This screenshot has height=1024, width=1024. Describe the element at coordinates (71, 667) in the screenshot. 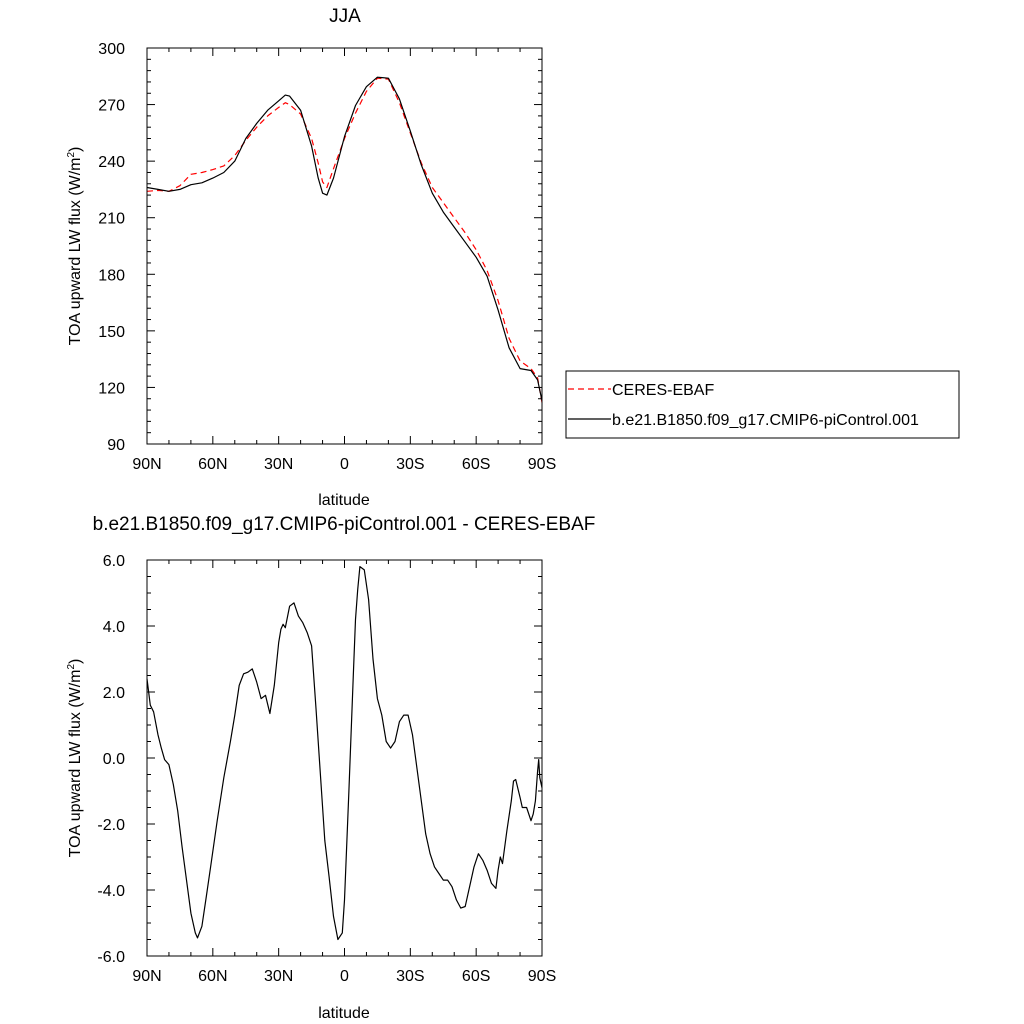

I see `bottom-y-axis-label-superscript: 2` at that location.